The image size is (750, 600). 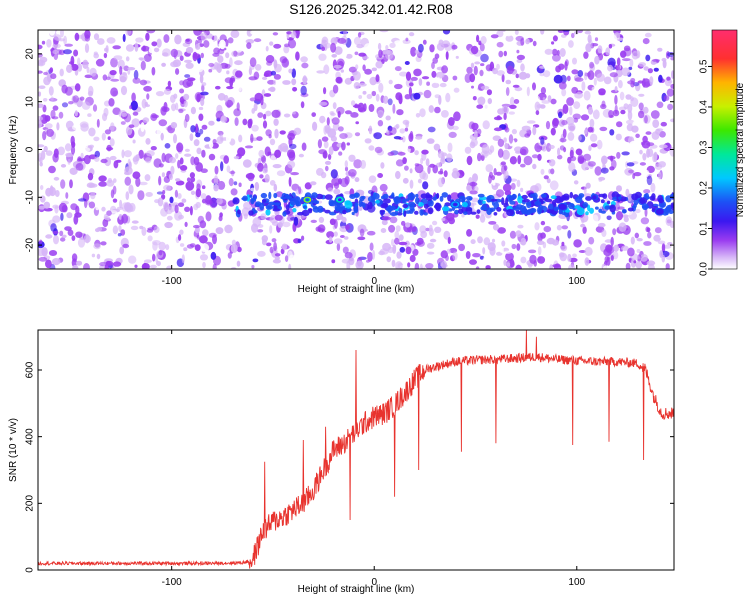 I want to click on colorbar-tick-label: 0.2, so click(x=704, y=188).